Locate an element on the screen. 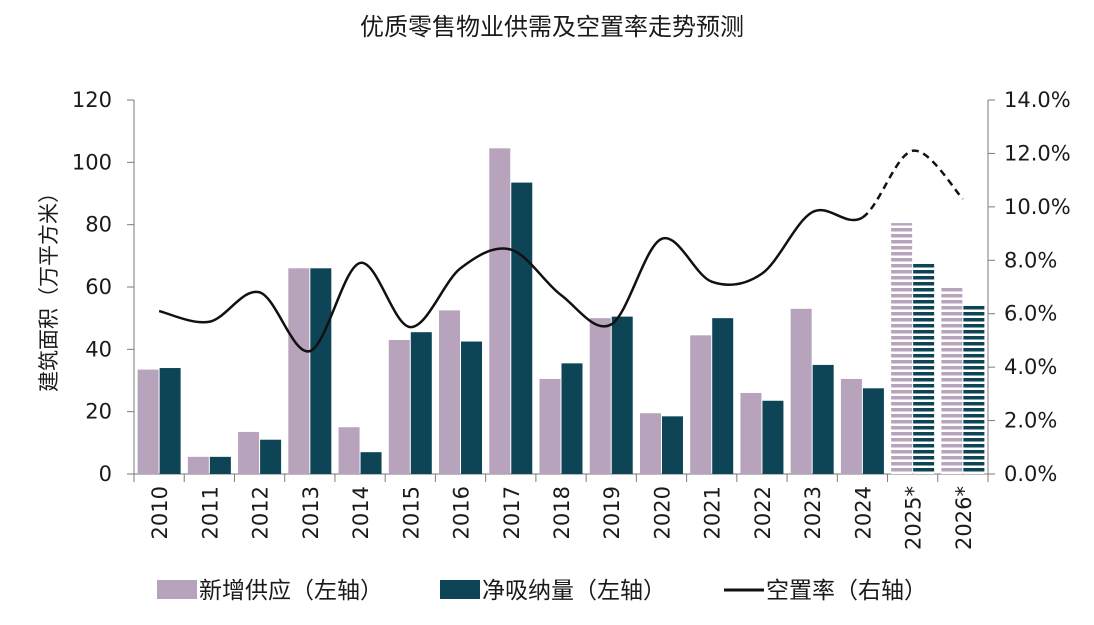 The width and height of the screenshot is (1094, 625). vacancy-line-actual is located at coordinates (511, 281).